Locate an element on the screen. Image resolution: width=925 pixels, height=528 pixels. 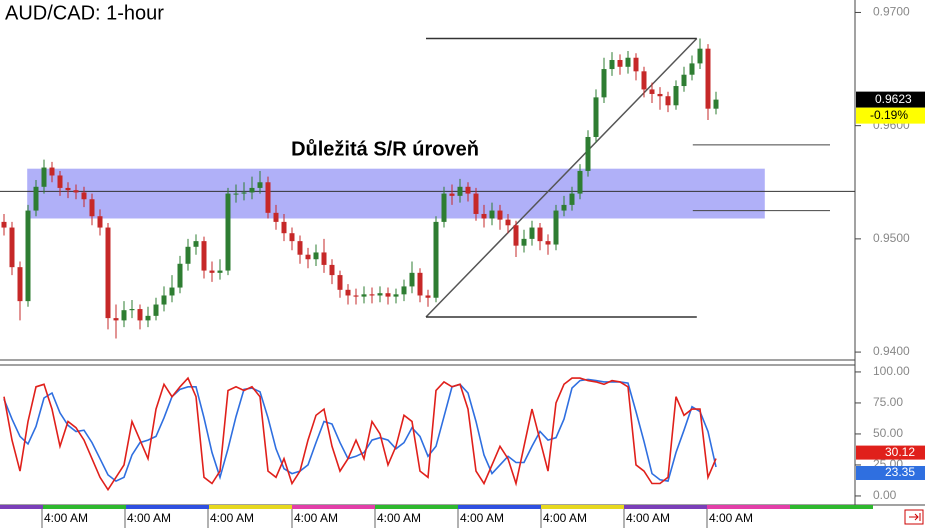
y-tick-label: 50.00 is located at coordinates (888, 433).